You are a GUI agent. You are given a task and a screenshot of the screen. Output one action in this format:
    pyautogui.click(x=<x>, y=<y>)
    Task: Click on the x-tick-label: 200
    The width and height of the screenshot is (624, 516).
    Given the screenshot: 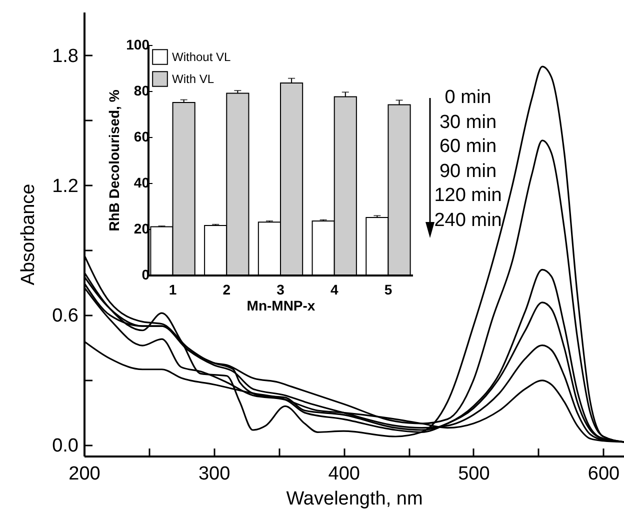 What is the action you would take?
    pyautogui.click(x=84, y=474)
    